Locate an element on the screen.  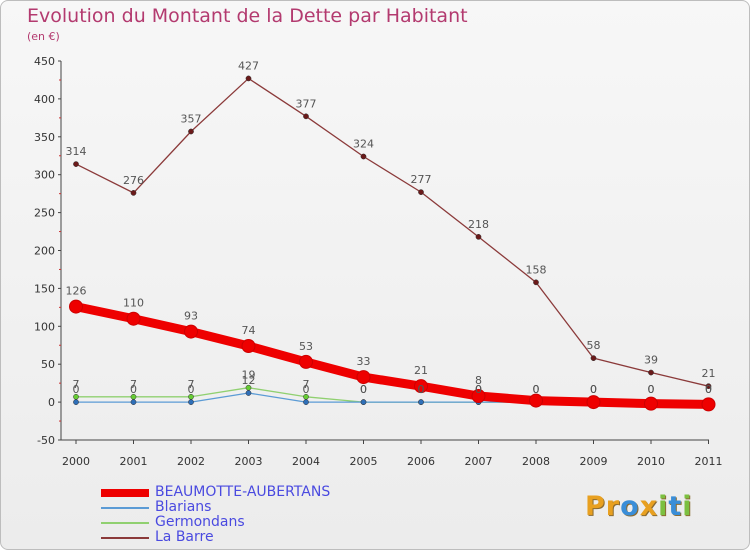
y-tick-label: 100 is located at coordinates (44, 326).